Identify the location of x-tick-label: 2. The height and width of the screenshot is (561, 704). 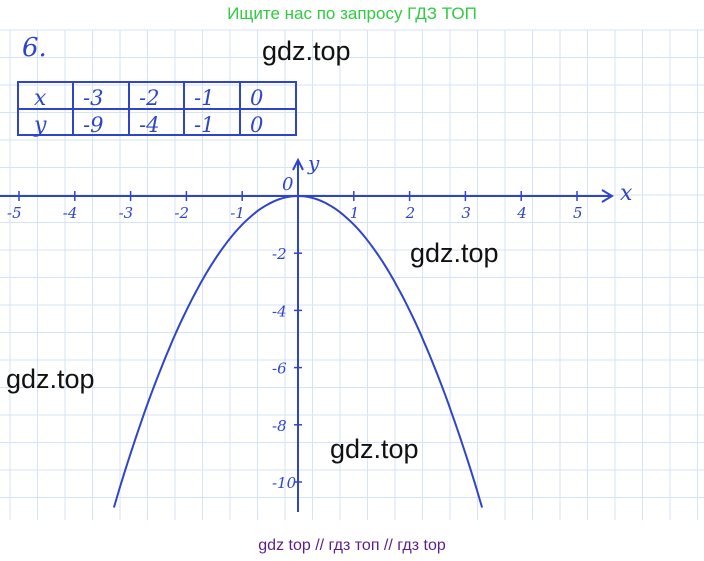
(410, 213).